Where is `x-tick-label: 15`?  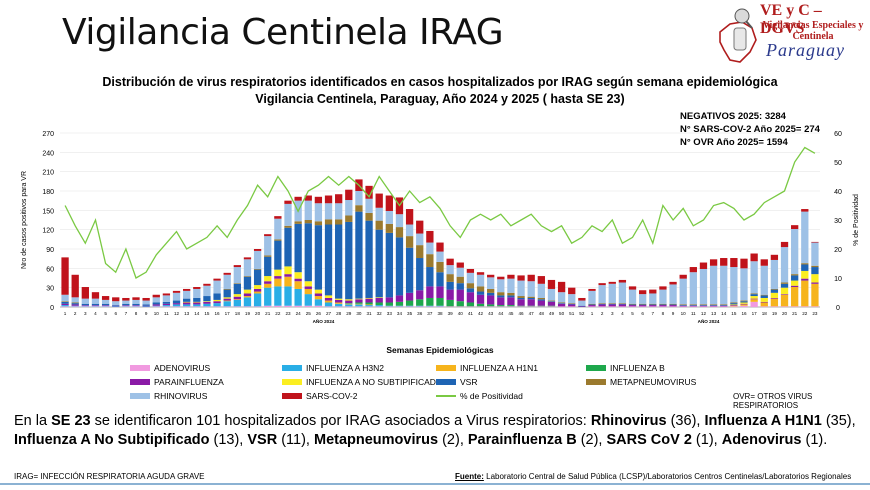 x-tick-label: 15 is located at coordinates (734, 313).